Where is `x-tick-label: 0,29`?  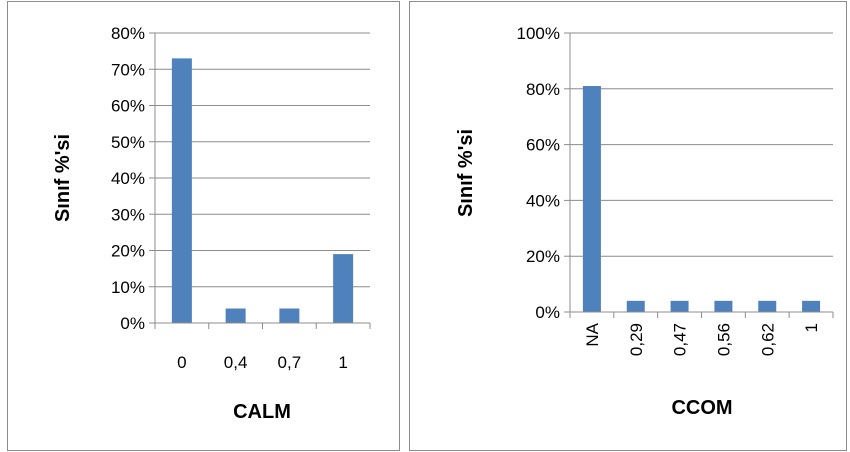 x-tick-label: 0,29 is located at coordinates (636, 339).